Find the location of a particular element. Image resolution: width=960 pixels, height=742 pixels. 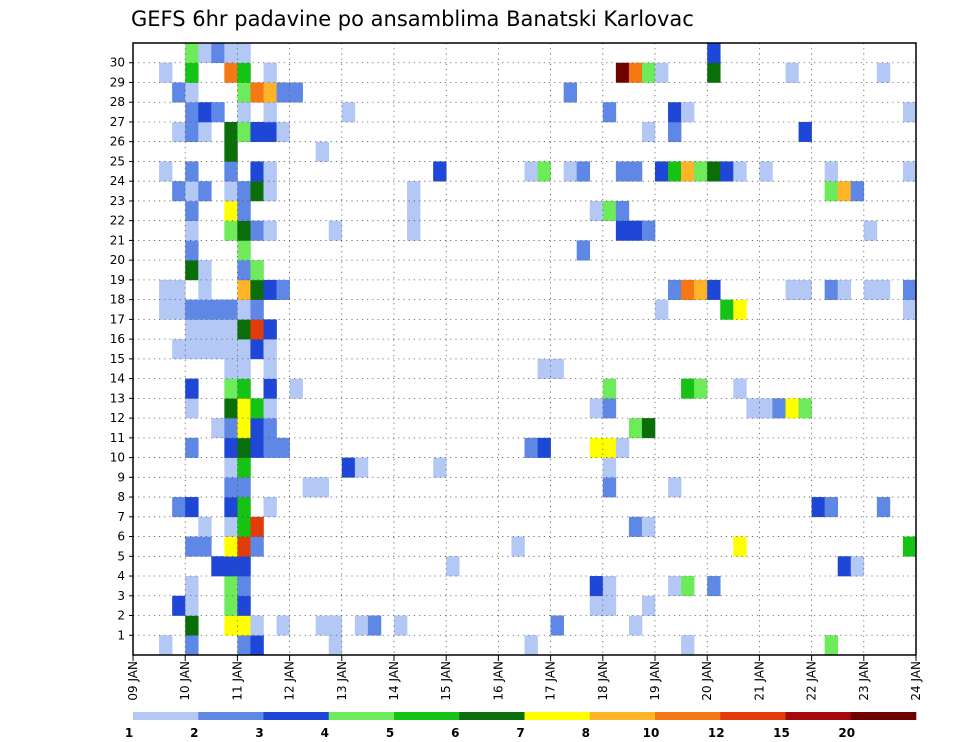

x-tick-label: 11 JAN is located at coordinates (237, 681).